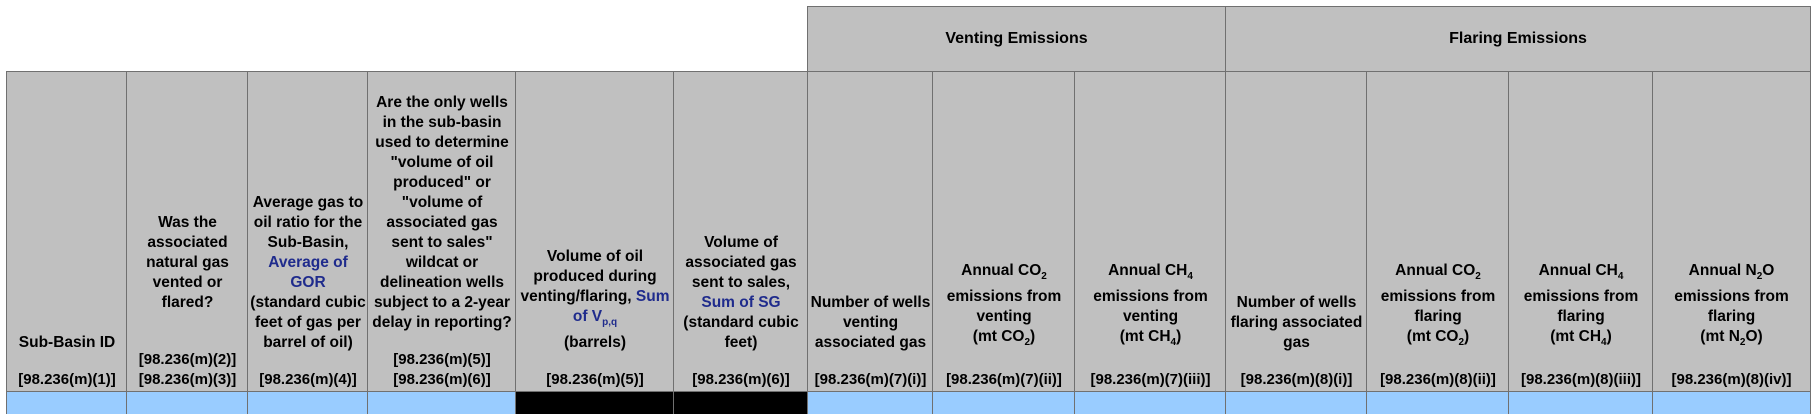 The width and height of the screenshot is (1815, 414). What do you see at coordinates (610, 322) in the screenshot?
I see `oil-link-sub: p,q` at bounding box center [610, 322].